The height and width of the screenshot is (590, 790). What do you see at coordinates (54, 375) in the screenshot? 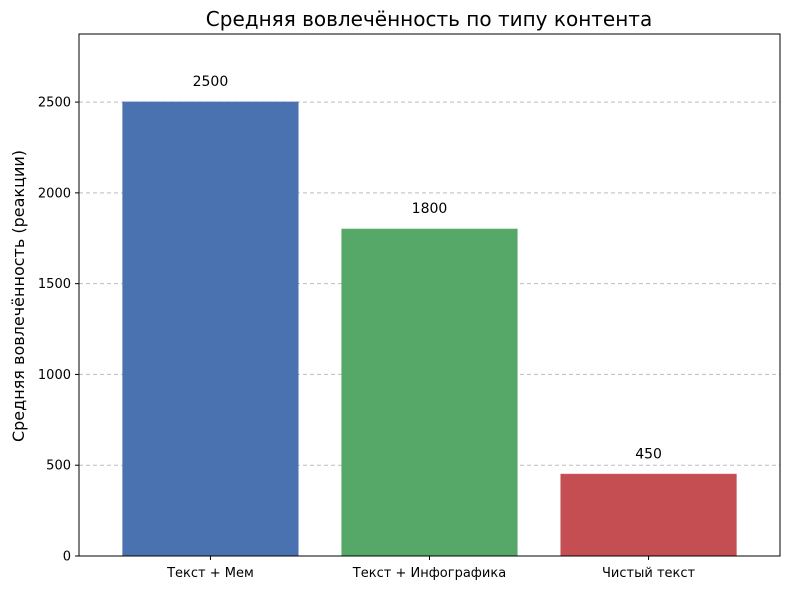
I see `y-tick-label: 1000` at bounding box center [54, 375].